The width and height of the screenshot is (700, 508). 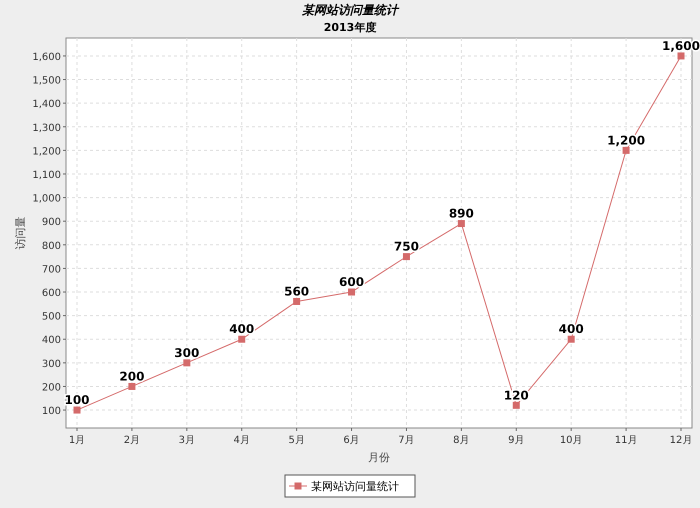 What do you see at coordinates (51, 340) in the screenshot?
I see `y-tick-label: 400` at bounding box center [51, 340].